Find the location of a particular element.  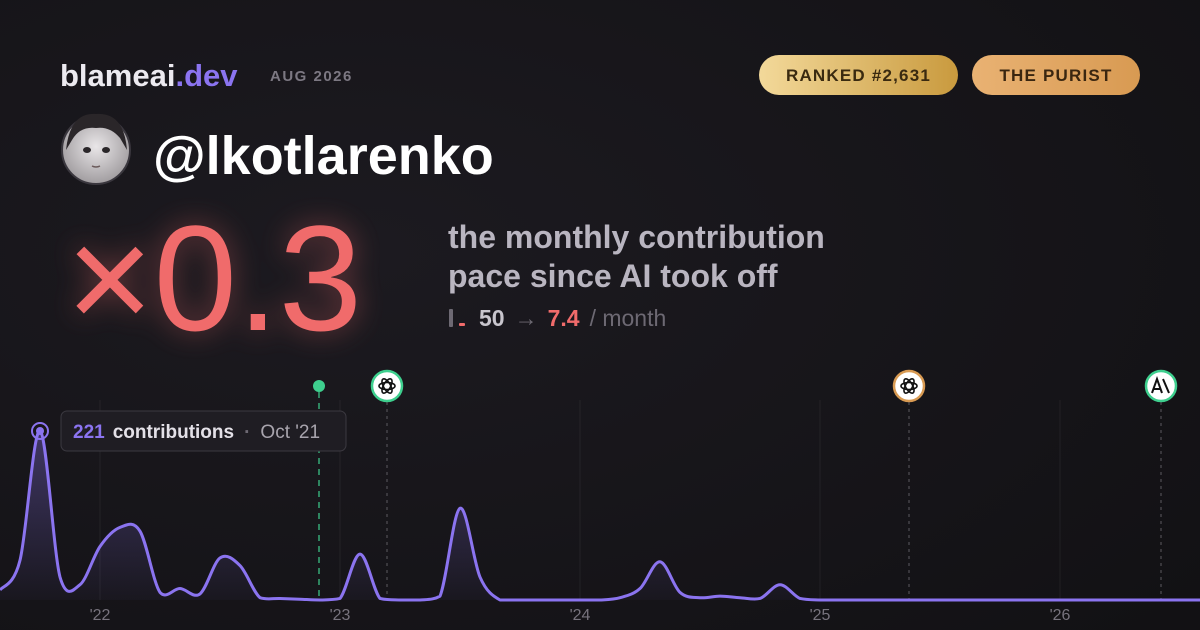

tooltip: 221 contributions · Oct '21 is located at coordinates (196, 432).